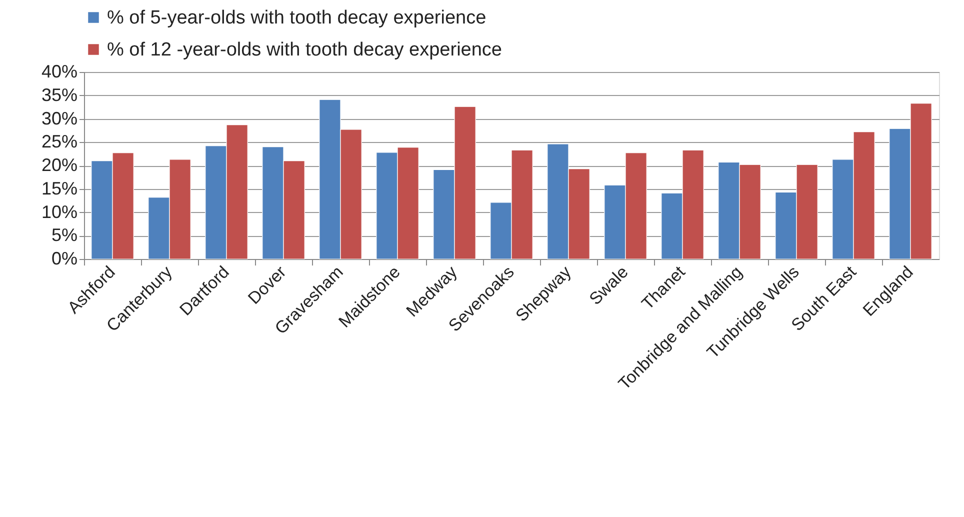  I want to click on y-tick-label: 40%, so click(59, 72).